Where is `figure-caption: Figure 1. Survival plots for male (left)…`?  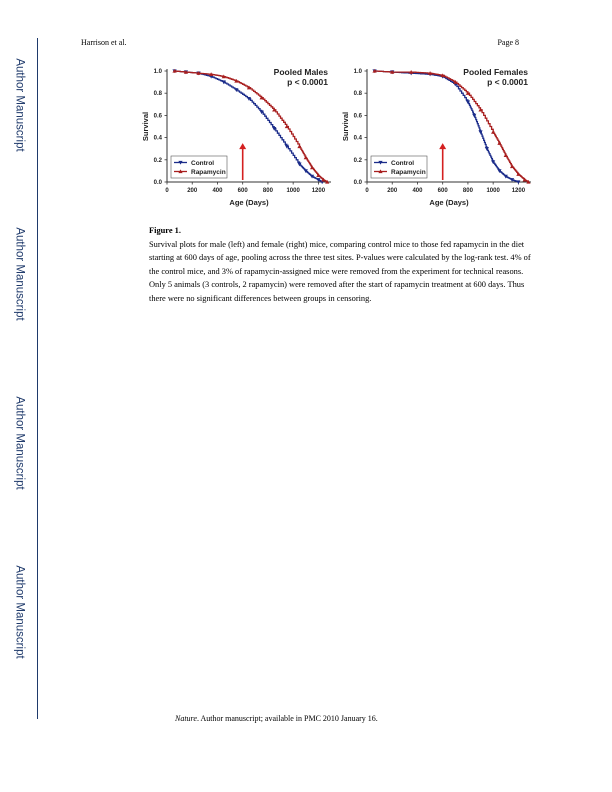 figure-caption: Figure 1. Survival plots for male (left)… is located at coordinates (340, 265).